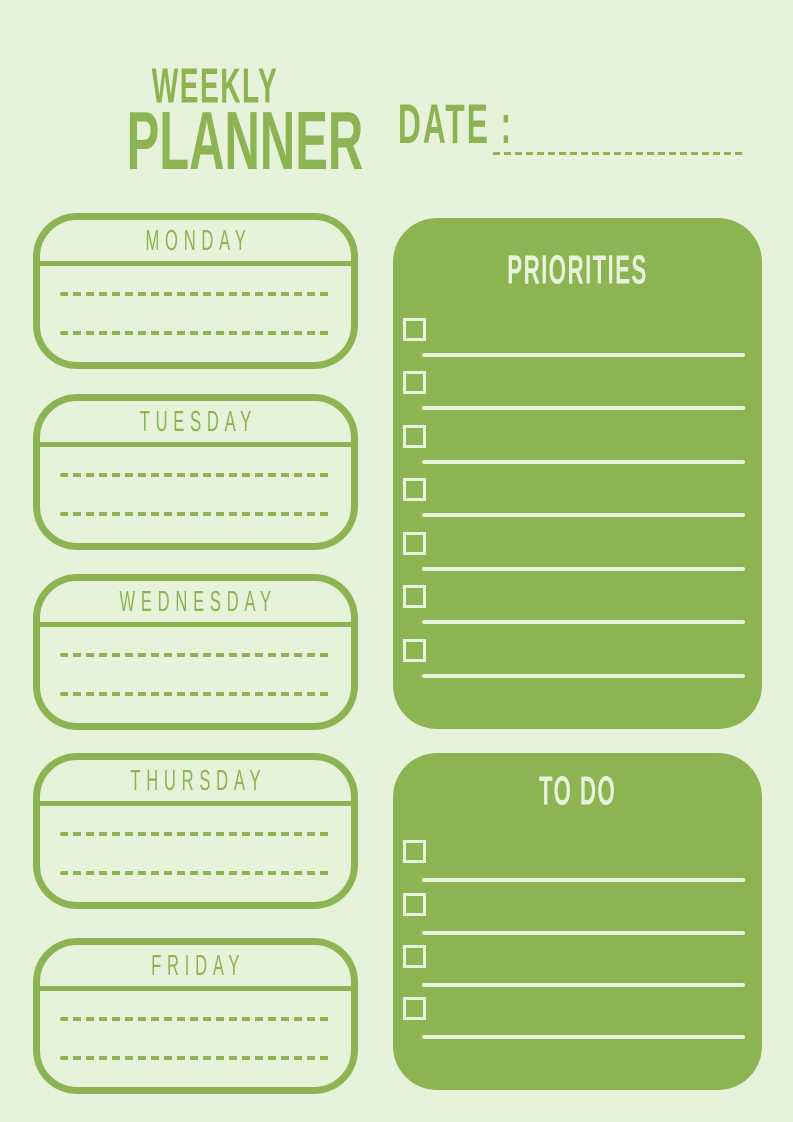 The width and height of the screenshot is (793, 1122). I want to click on page-title-line1: WEEKLY, so click(215, 86).